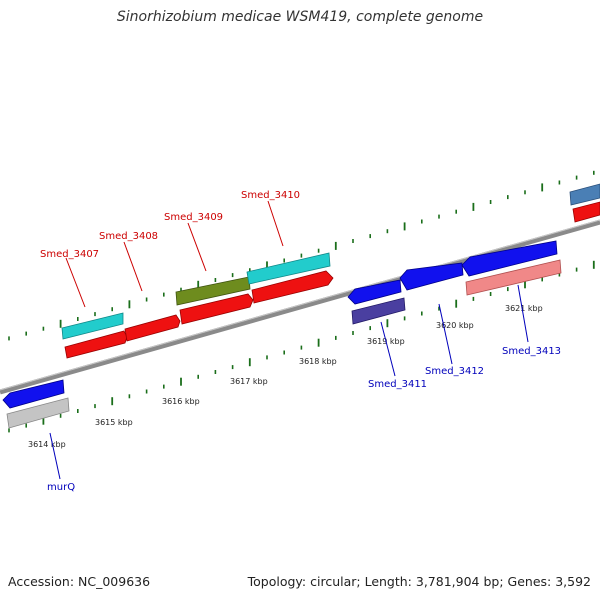  I want to click on kbp-label: 3614 kbp, so click(47, 444).